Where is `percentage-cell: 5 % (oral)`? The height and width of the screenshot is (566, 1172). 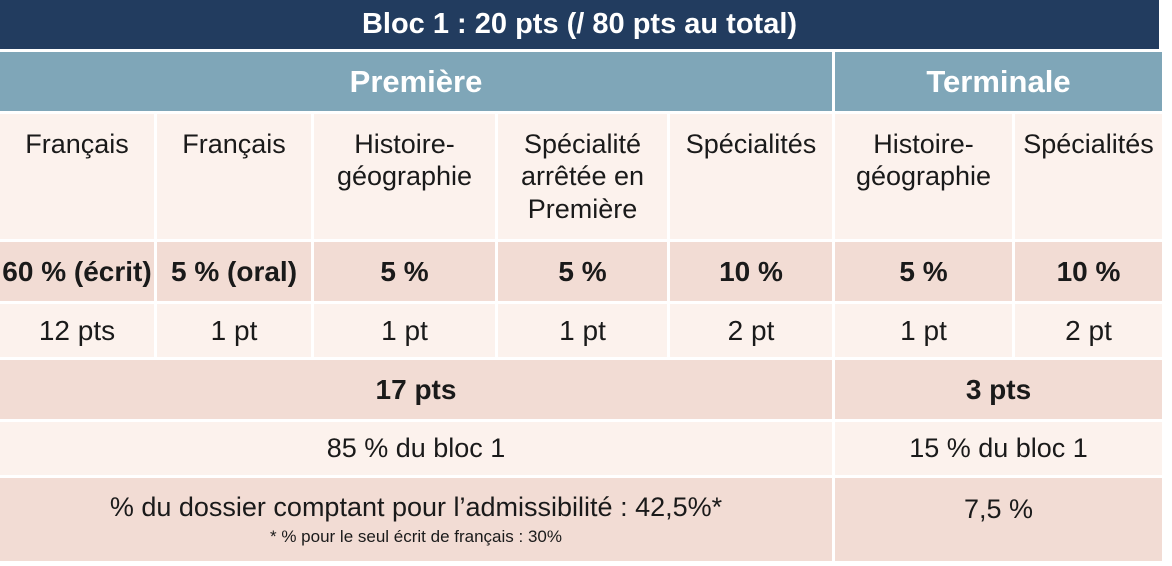
percentage-cell: 5 % (oral) is located at coordinates (235, 273).